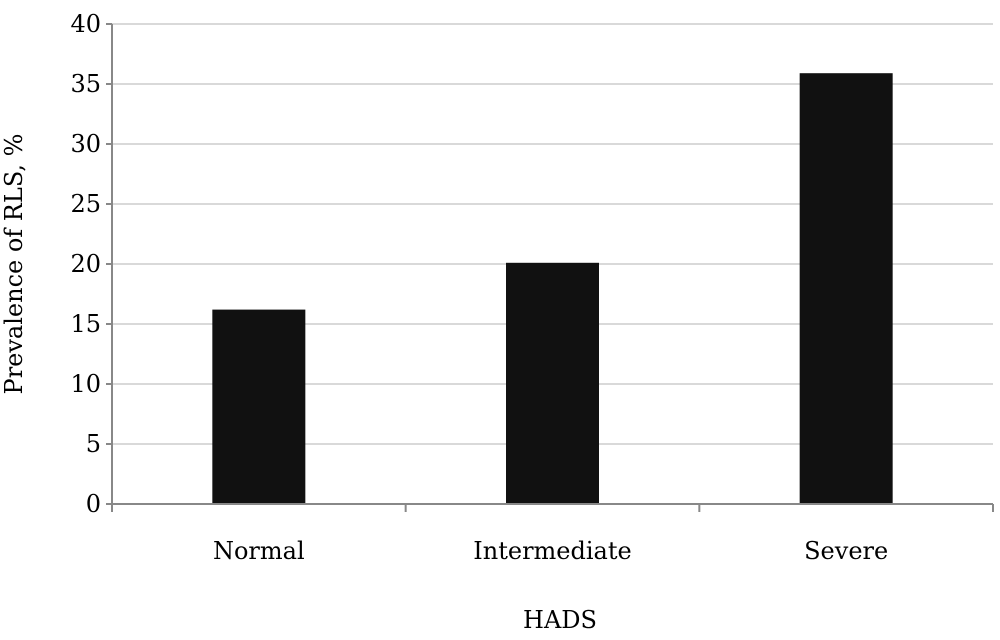 The height and width of the screenshot is (640, 1000). I want to click on y-tick-label: 30, so click(85, 144).